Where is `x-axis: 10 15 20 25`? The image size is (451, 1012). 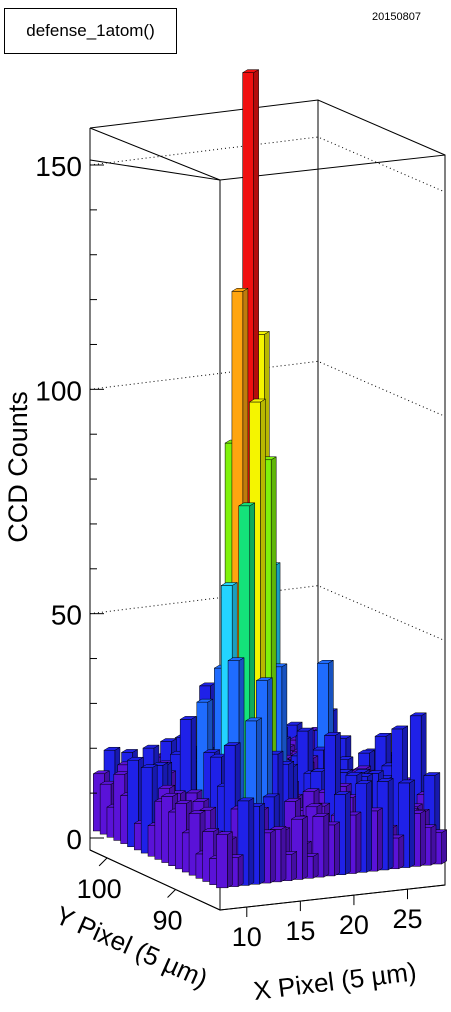 x-axis: 10 15 20 25 is located at coordinates (332, 918).